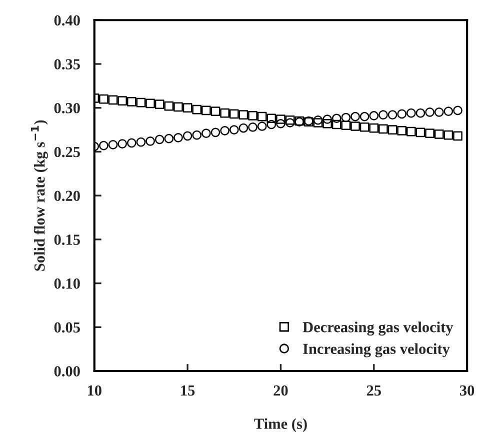 This screenshot has width=484, height=447. What do you see at coordinates (373, 390) in the screenshot?
I see `x-tick-label: 25` at bounding box center [373, 390].